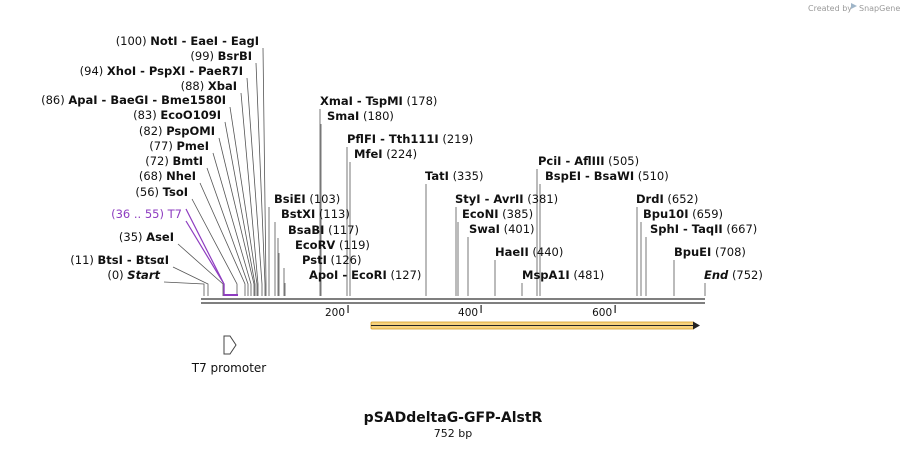 The image size is (906, 449). What do you see at coordinates (361, 139) in the screenshot?
I see `enzyme-name: PflFI` at bounding box center [361, 139].